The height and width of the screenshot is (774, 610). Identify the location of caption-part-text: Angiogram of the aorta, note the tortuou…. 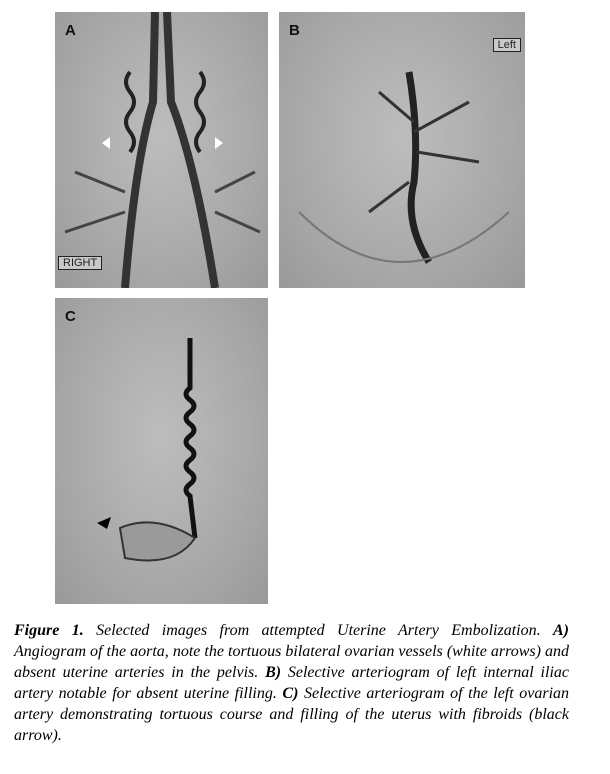
(291, 662).